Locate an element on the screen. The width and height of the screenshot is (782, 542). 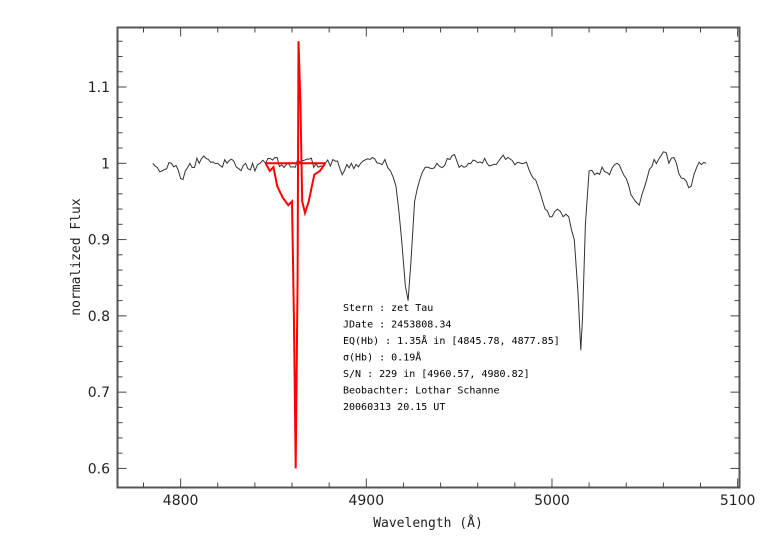
x-axis-title: Wavelength (Å) is located at coordinates (428, 523).